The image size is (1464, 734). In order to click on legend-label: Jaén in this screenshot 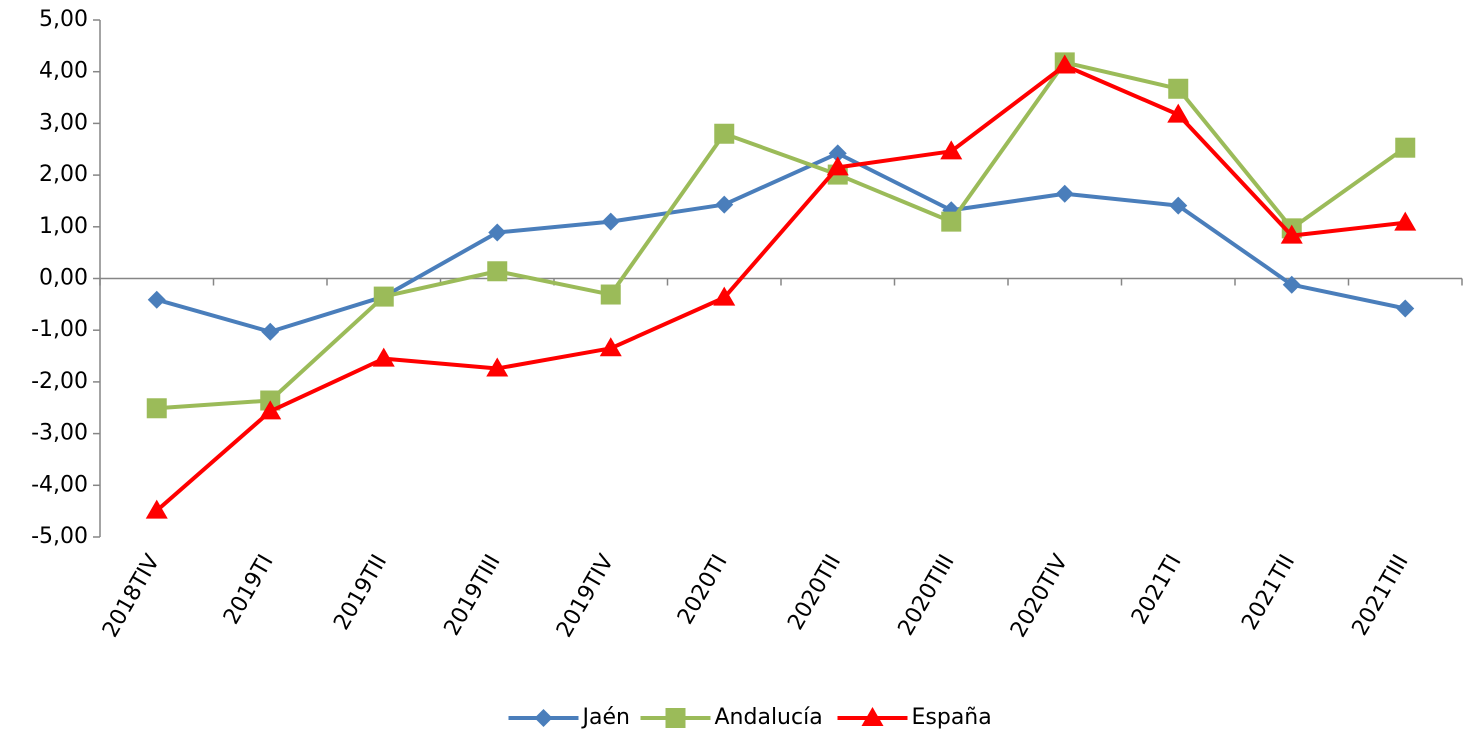, I will do `click(605, 717)`.